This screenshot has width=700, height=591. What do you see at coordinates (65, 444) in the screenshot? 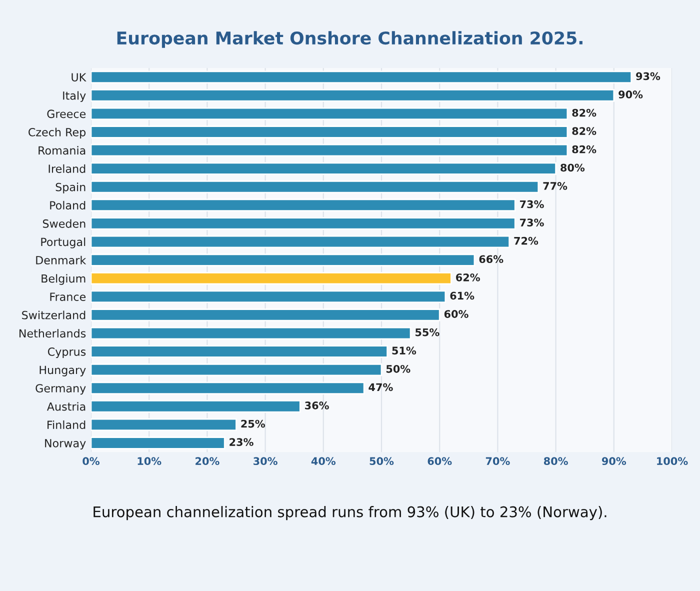
I see `y-tick-label: Norway` at bounding box center [65, 444].